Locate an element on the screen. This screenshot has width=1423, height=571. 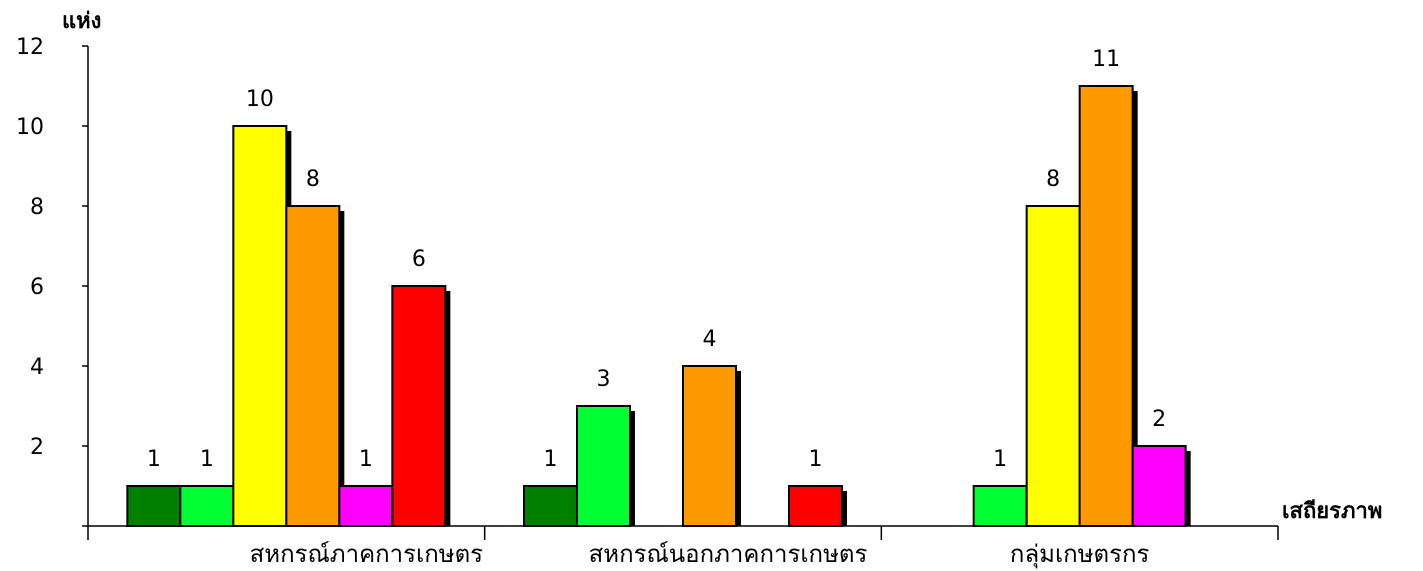
y-tick-label: 12 is located at coordinates (30, 47).